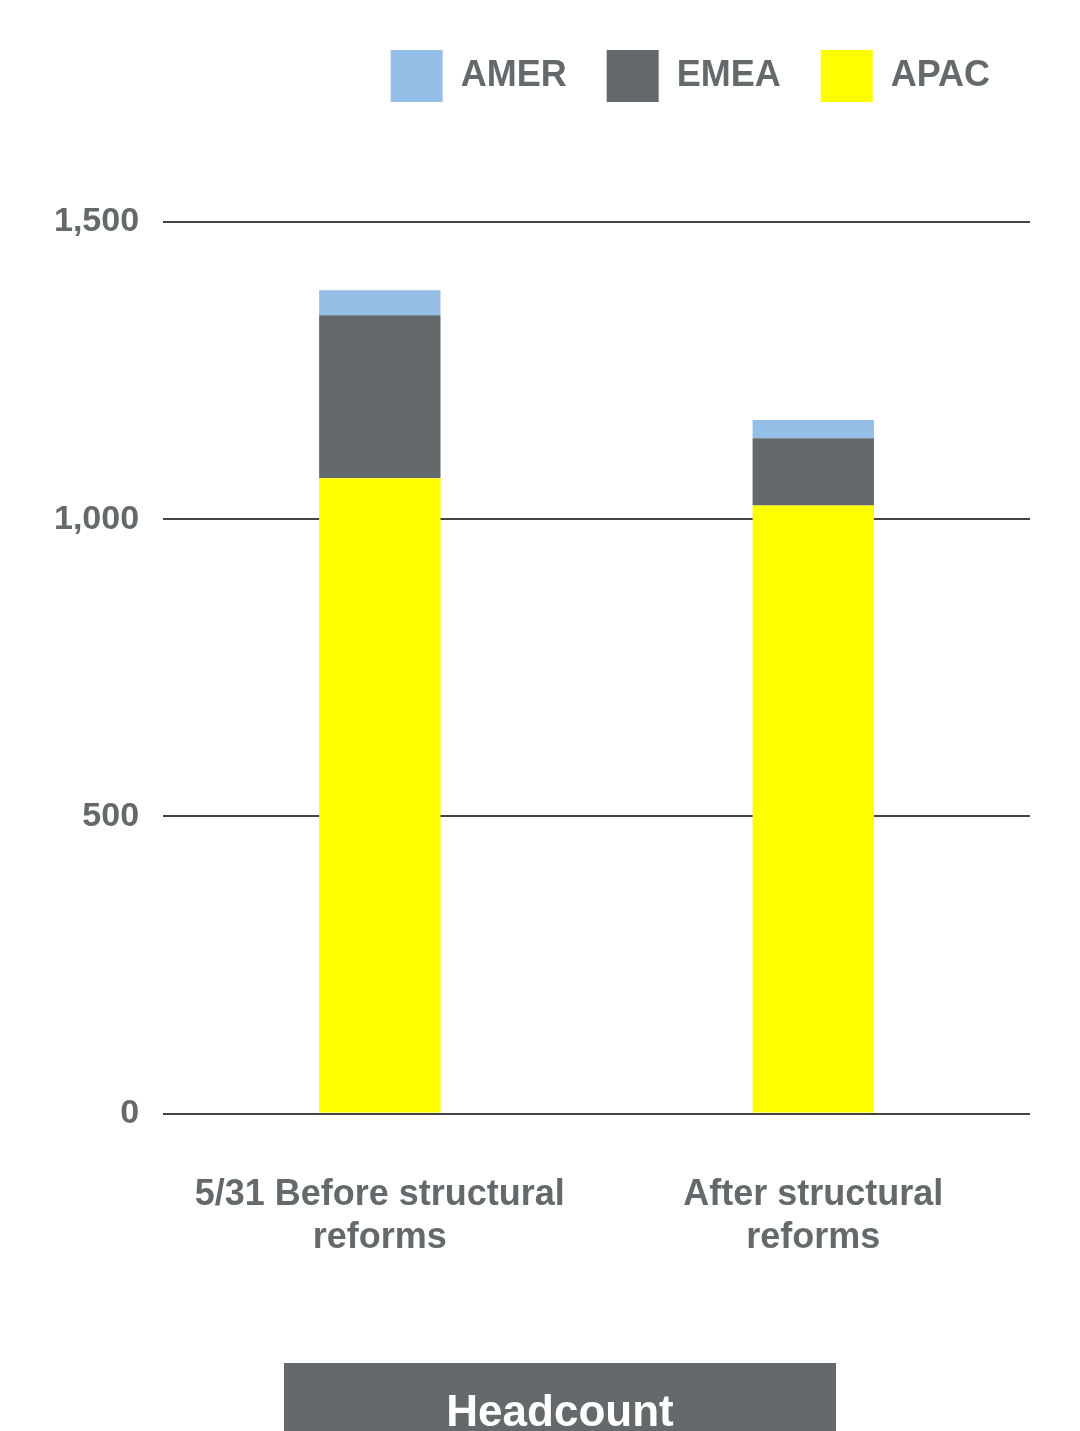 The image size is (1080, 1431). I want to click on legend-label: AMER, so click(513, 73).